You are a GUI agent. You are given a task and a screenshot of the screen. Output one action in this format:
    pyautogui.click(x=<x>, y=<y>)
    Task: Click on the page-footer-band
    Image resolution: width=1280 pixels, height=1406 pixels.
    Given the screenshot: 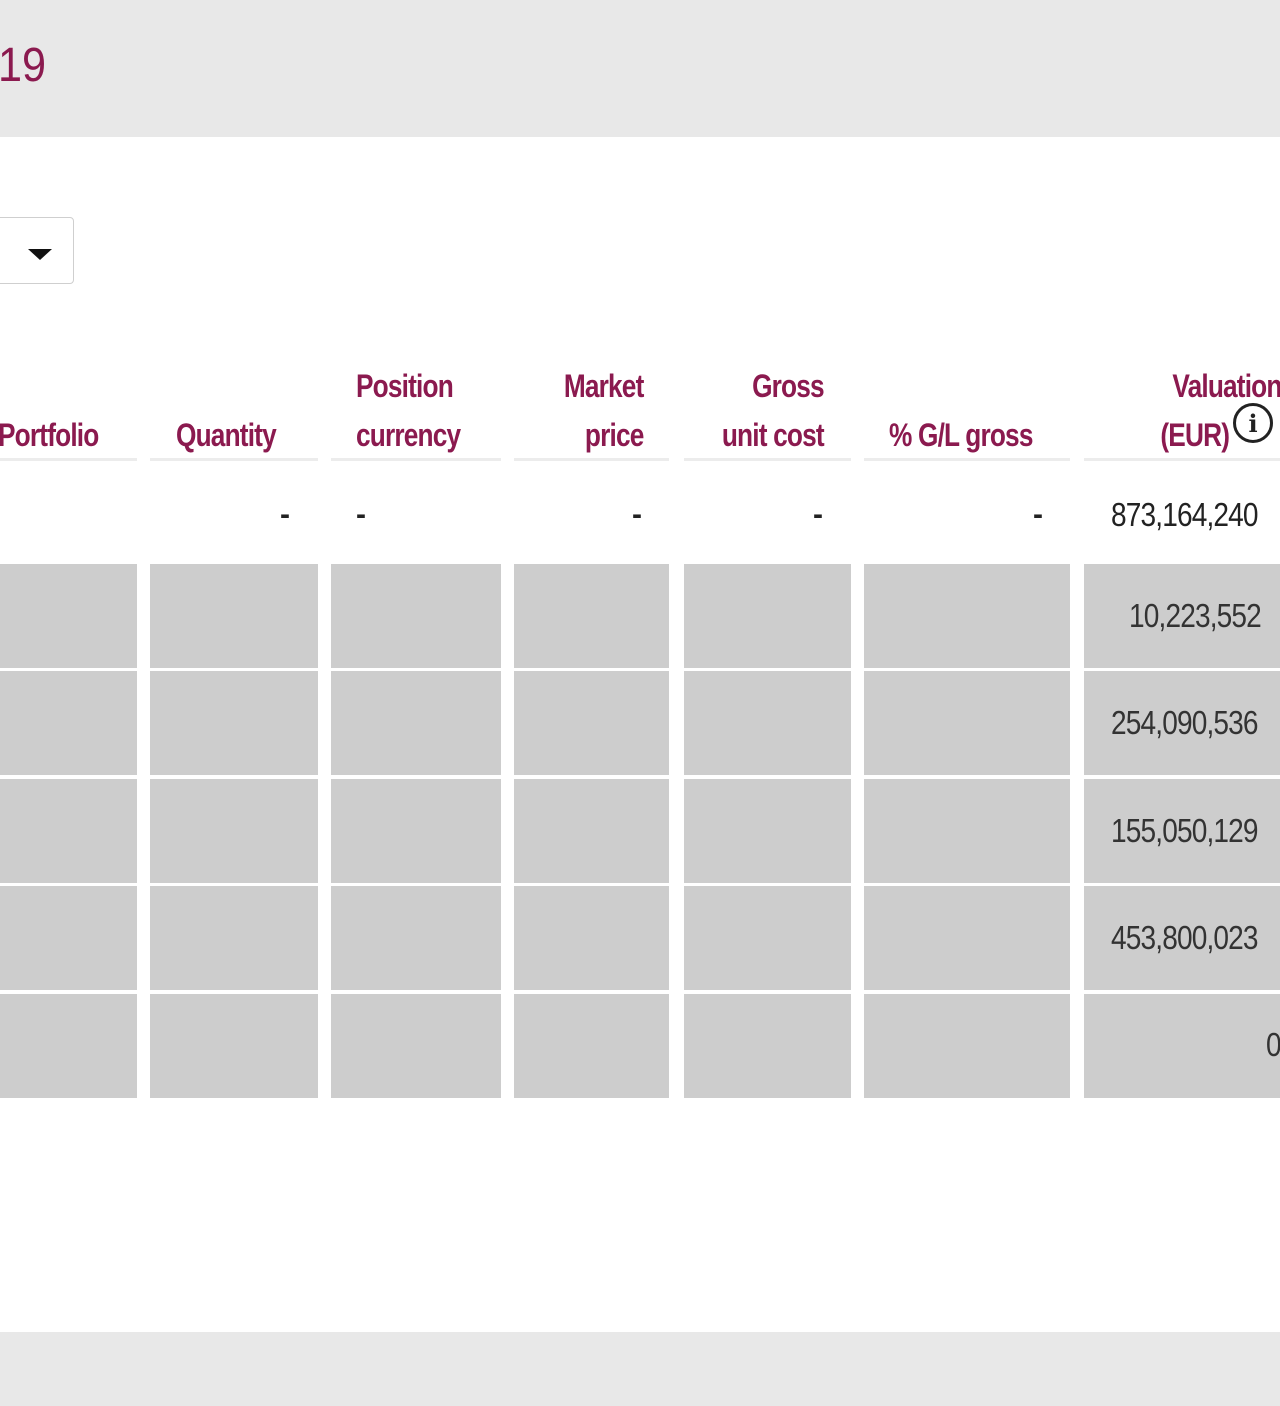 What is the action you would take?
    pyautogui.click(x=640, y=1369)
    